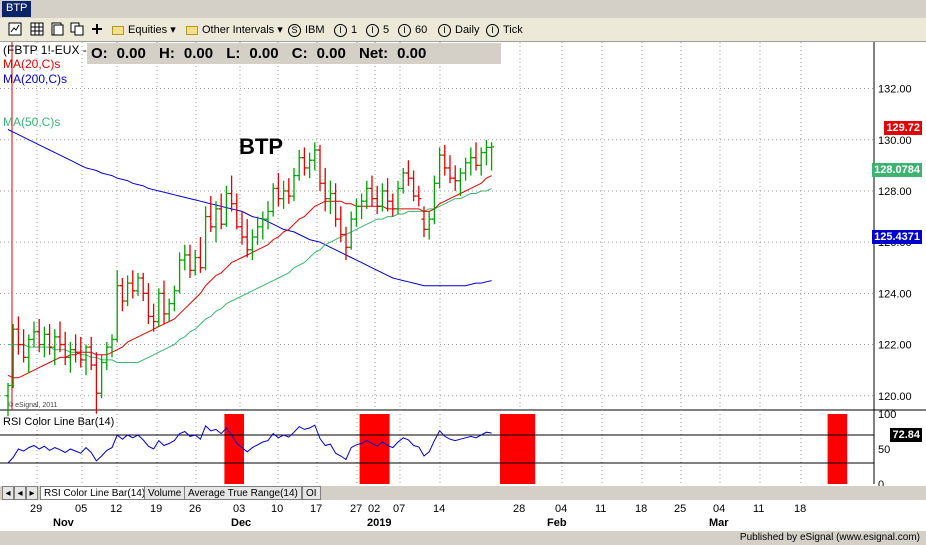  What do you see at coordinates (294, 30) in the screenshot?
I see `symbol-icon: S` at bounding box center [294, 30].